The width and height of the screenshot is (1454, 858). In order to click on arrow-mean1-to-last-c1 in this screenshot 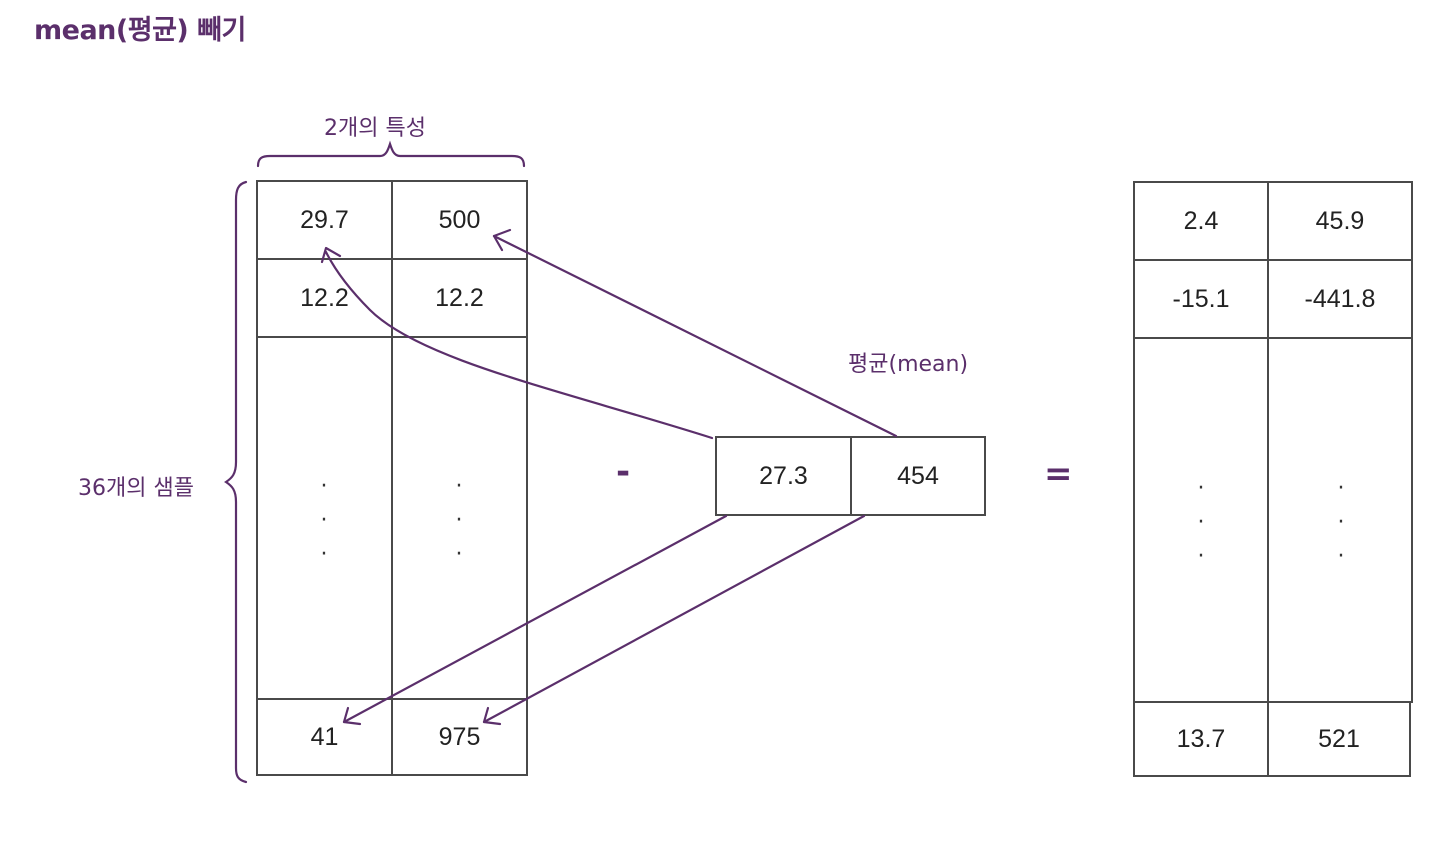, I will do `click(535, 619)`.